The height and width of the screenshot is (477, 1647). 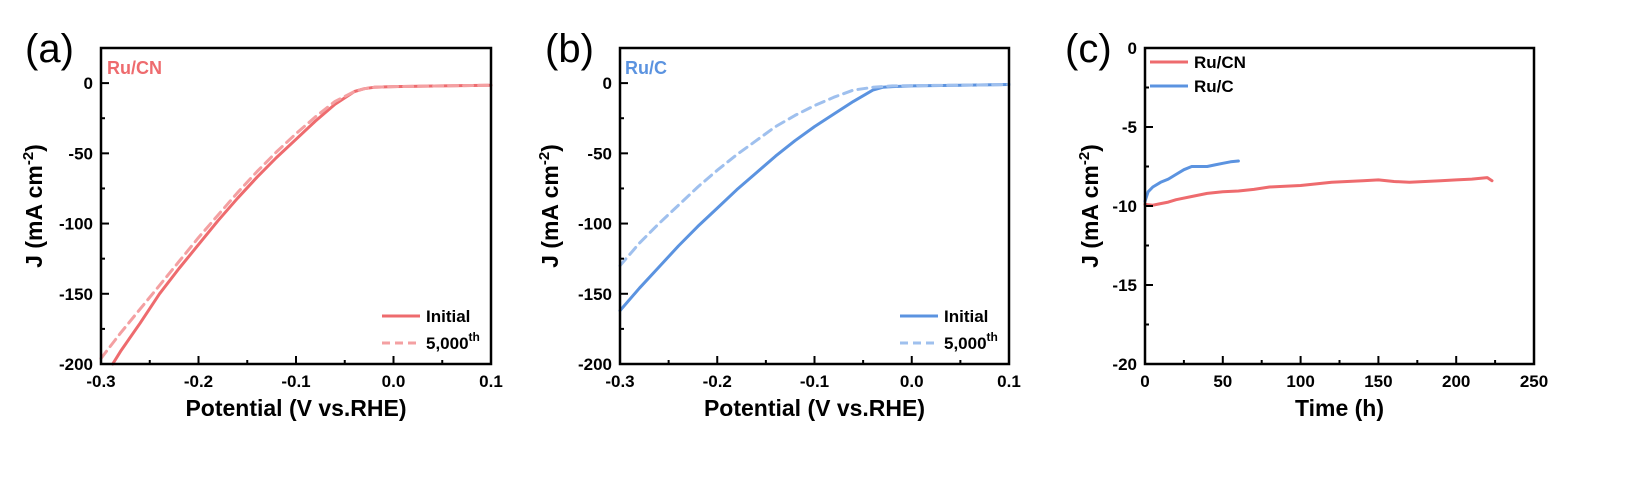 I want to click on x-axis-title: Time (h), so click(x=1339, y=408).